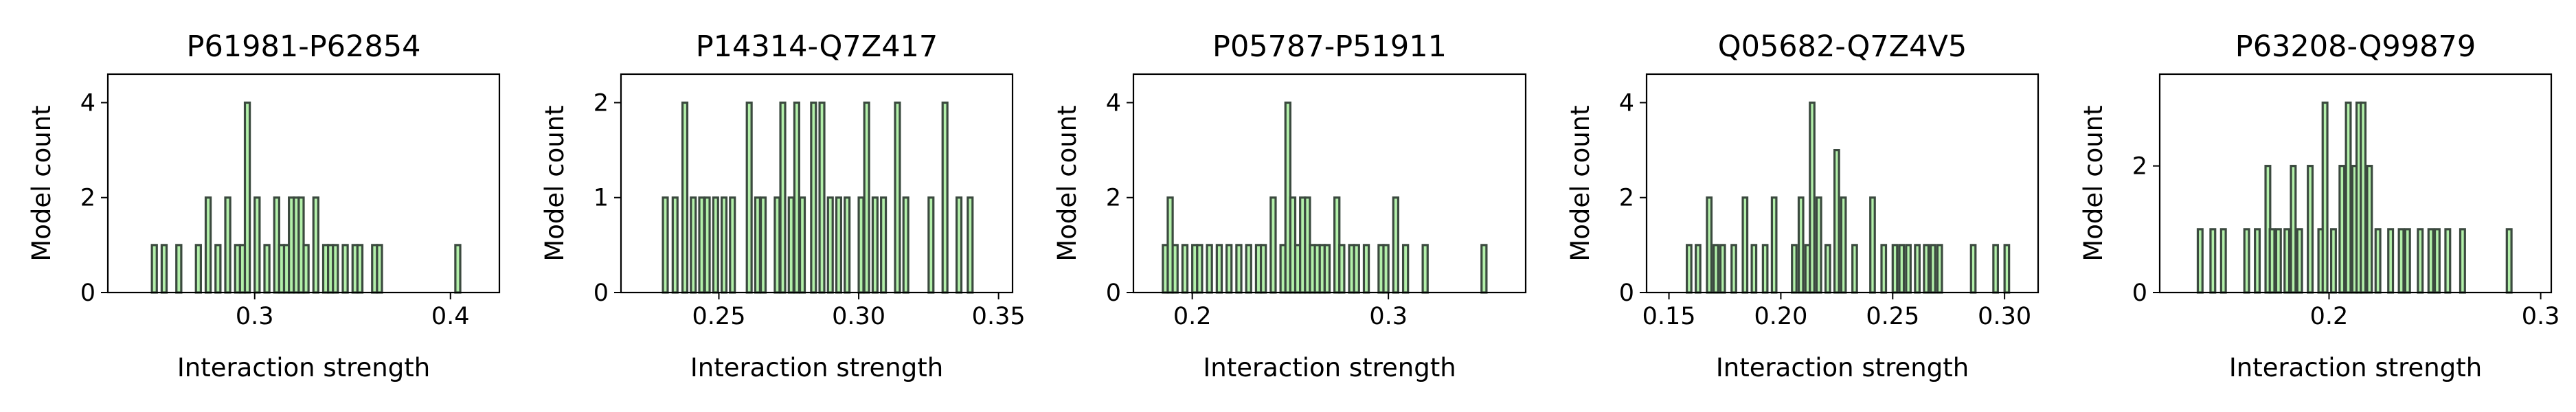 The width and height of the screenshot is (2576, 412). Describe the element at coordinates (817, 183) in the screenshot. I see `plot-frame` at that location.